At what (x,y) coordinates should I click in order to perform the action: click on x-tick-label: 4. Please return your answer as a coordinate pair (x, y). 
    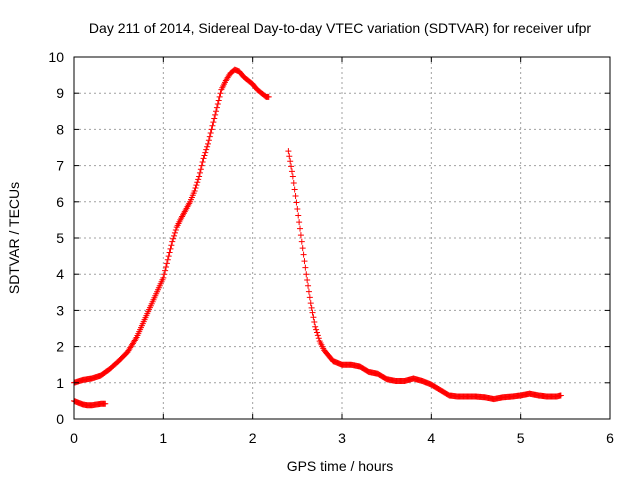
    Looking at the image, I should click on (431, 438).